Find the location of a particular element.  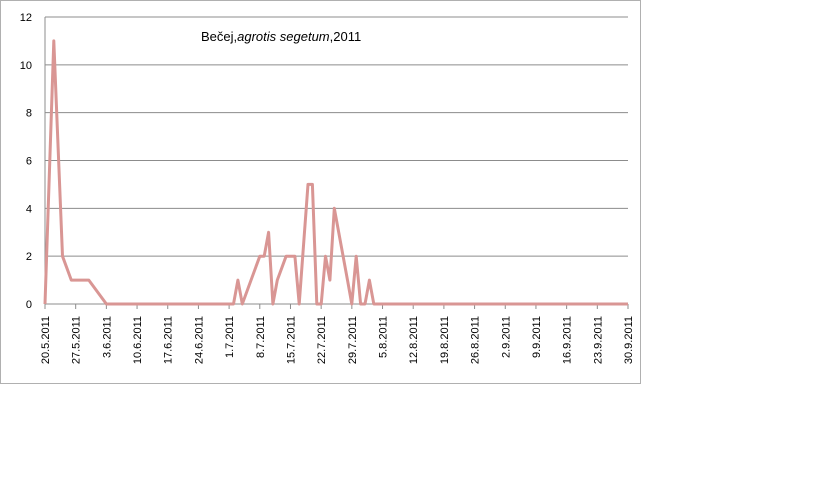

x-tick-label: 30.9.2011 is located at coordinates (629, 340).